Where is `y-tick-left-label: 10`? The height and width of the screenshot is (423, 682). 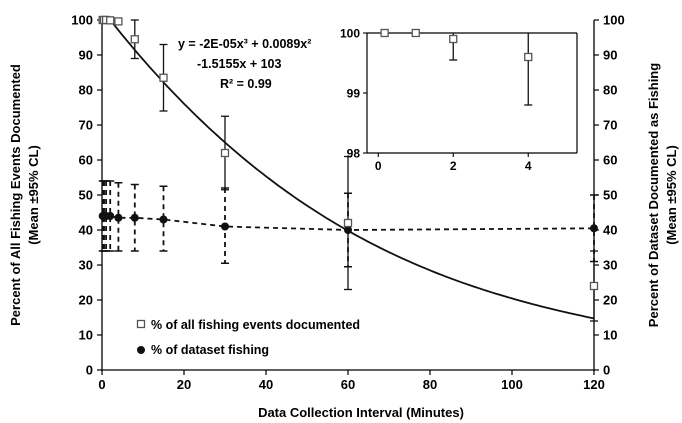 y-tick-left-label: 10 is located at coordinates (86, 335).